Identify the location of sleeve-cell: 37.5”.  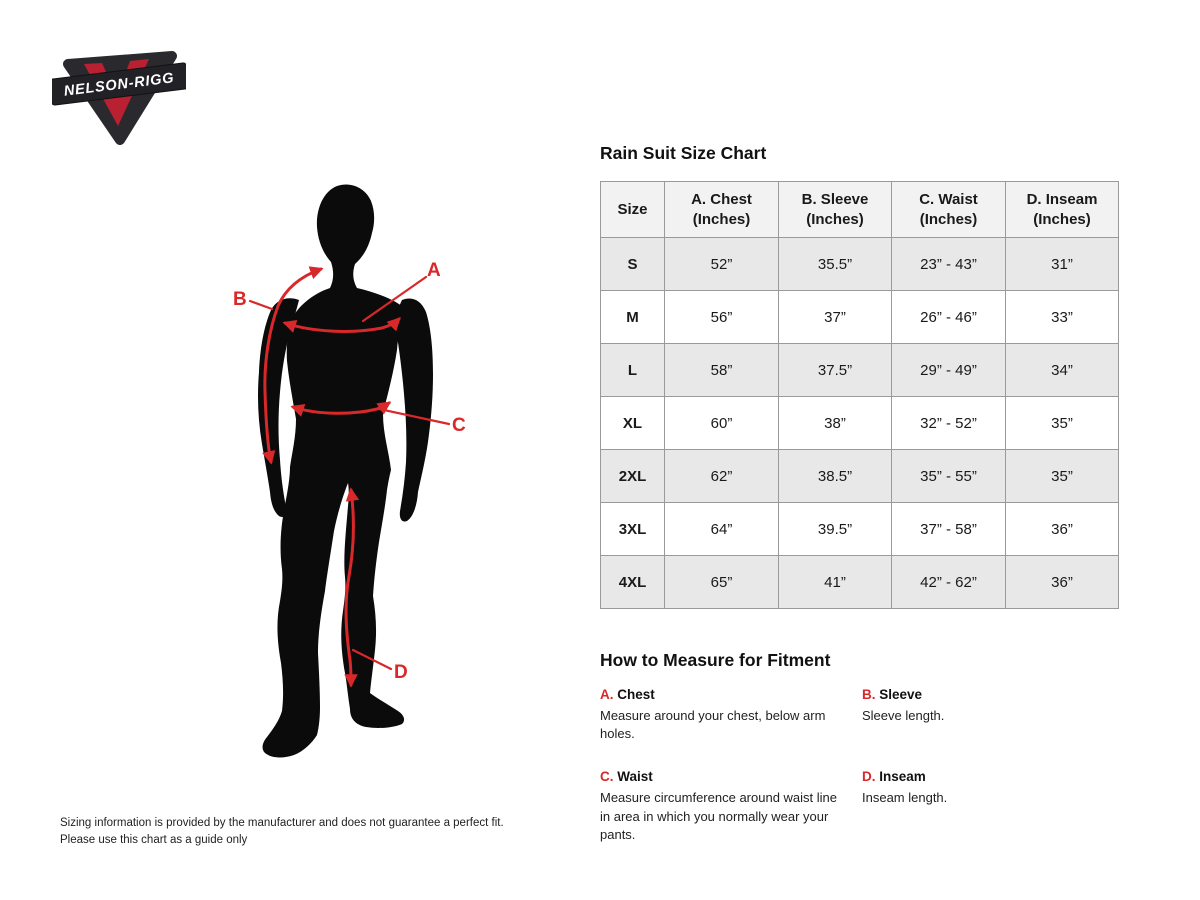
(835, 370).